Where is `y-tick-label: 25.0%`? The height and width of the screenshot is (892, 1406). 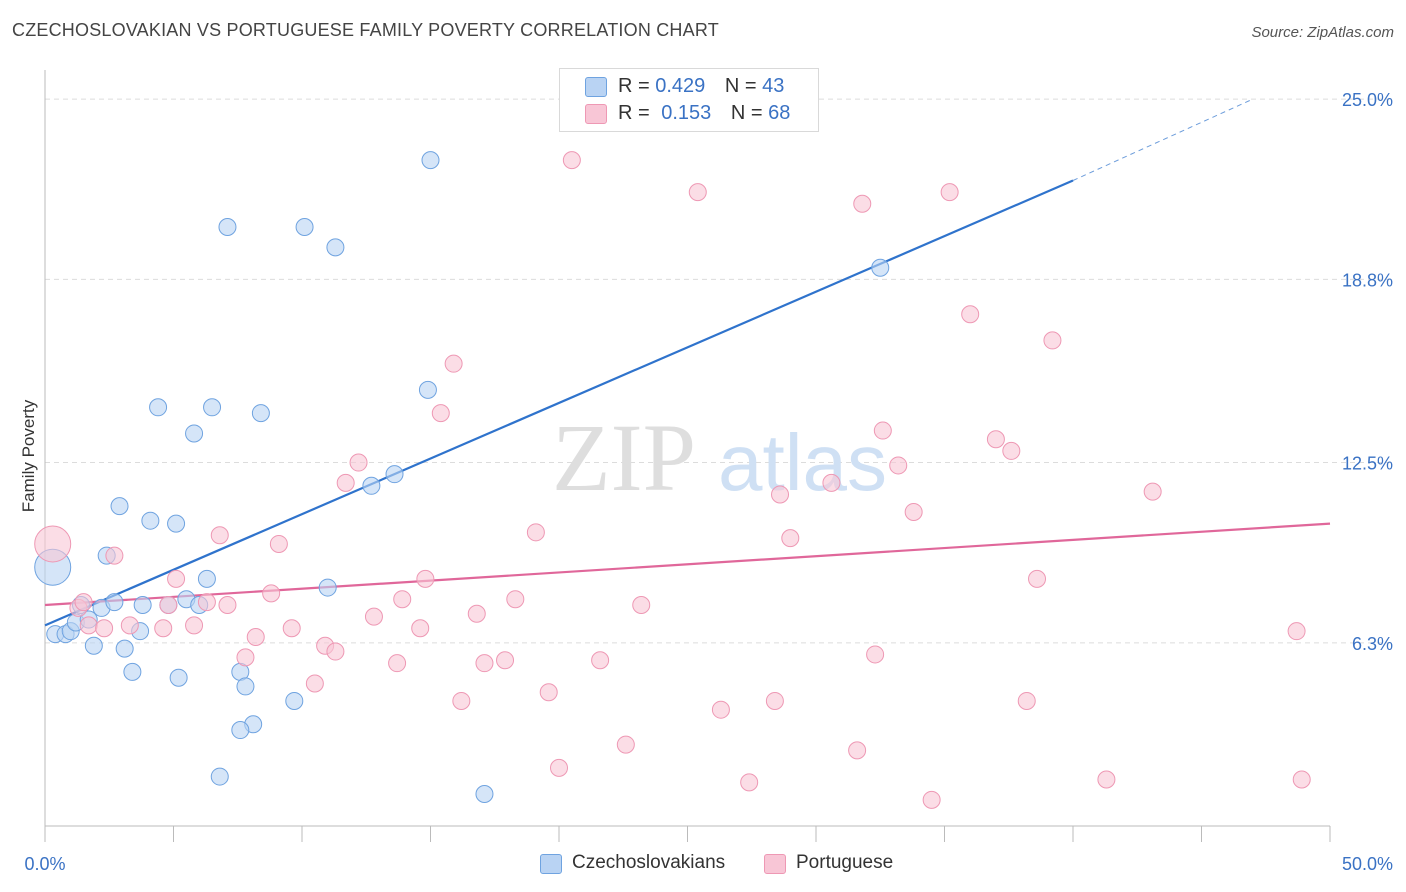
y-tick-label: 25.0% is located at coordinates (1367, 100).